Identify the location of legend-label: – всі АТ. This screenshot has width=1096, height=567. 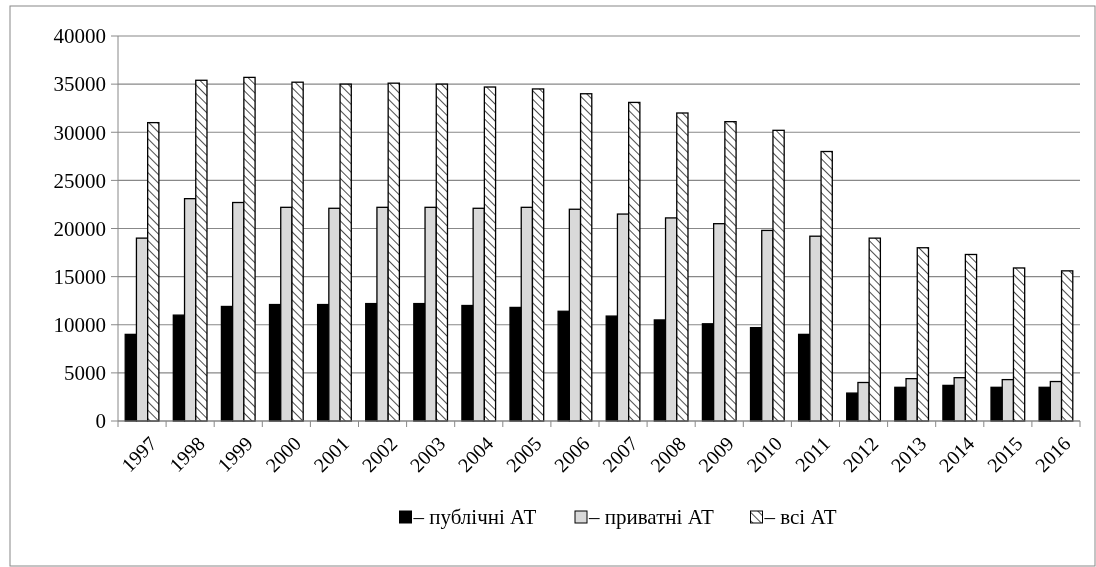
(800, 517).